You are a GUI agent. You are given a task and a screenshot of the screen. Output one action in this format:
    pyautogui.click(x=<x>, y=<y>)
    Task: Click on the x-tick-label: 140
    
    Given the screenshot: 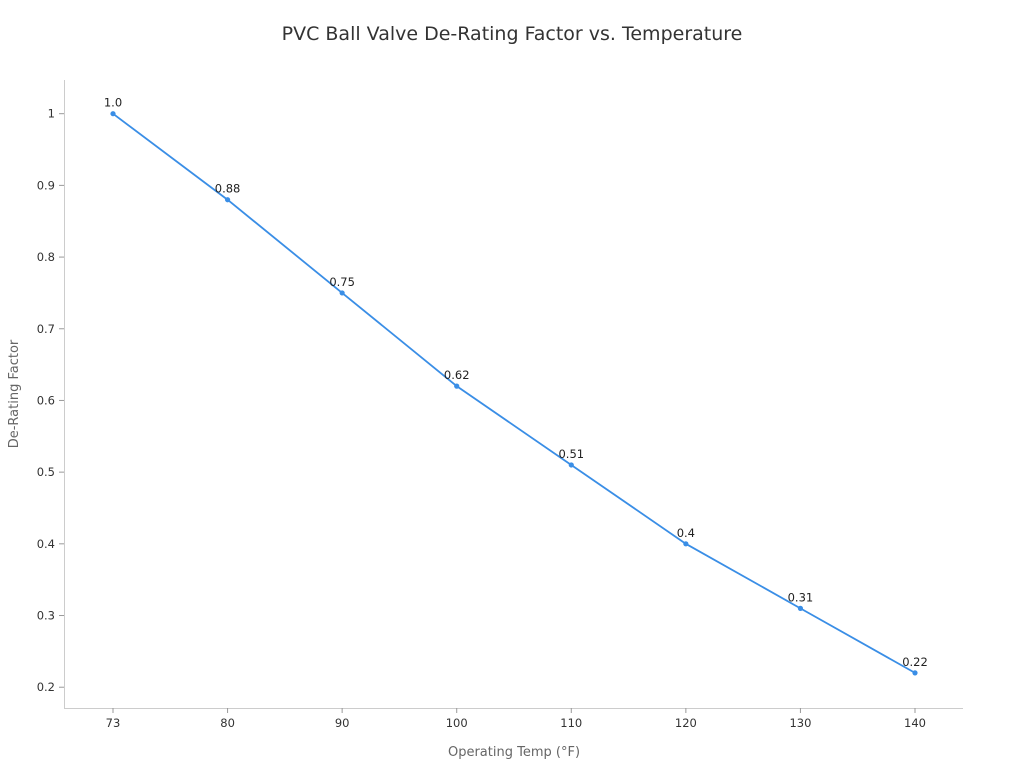 What is the action you would take?
    pyautogui.click(x=915, y=723)
    